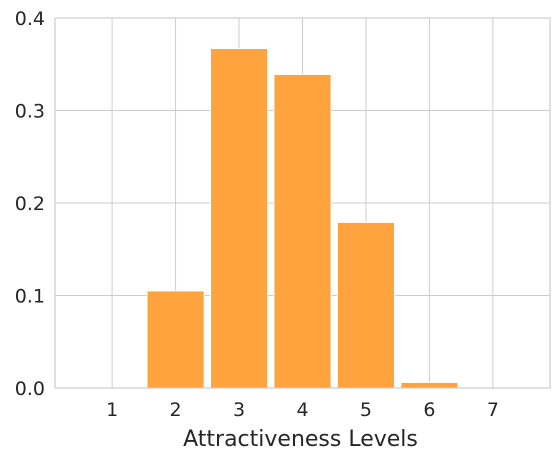 The width and height of the screenshot is (560, 460). I want to click on x-tick-label: 7, so click(493, 410).